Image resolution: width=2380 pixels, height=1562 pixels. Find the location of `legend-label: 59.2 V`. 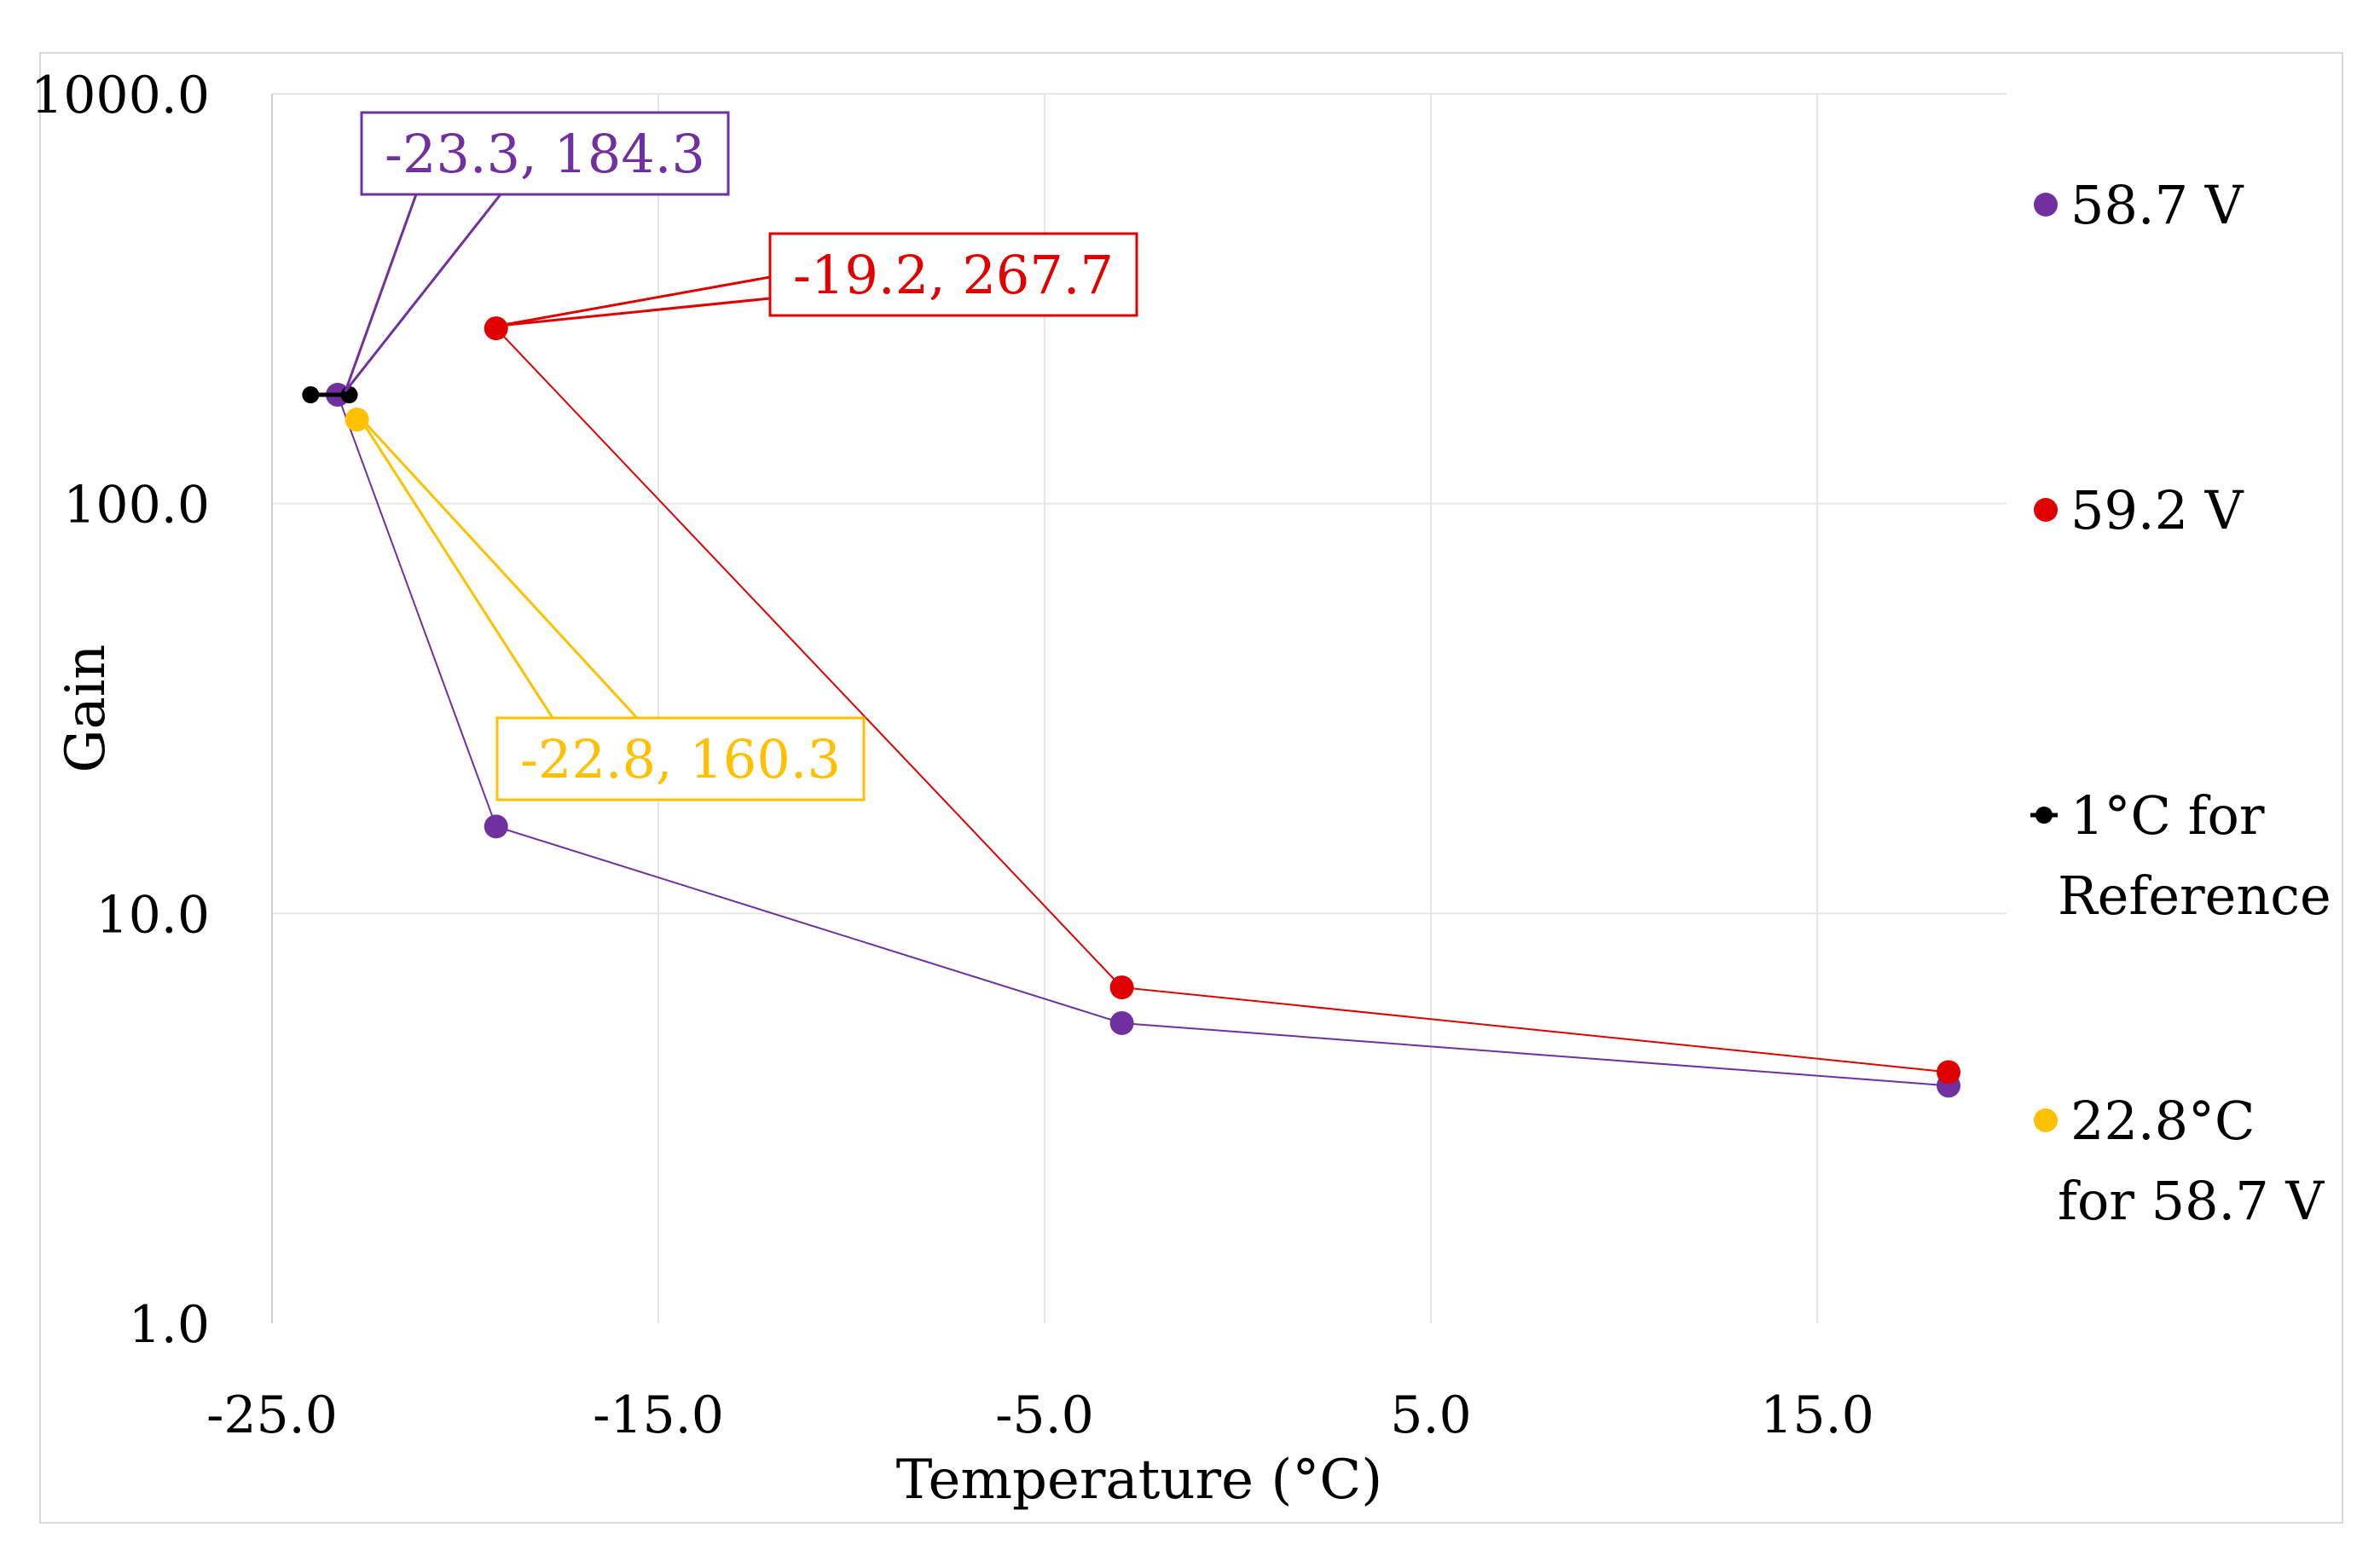

legend-label: 59.2 V is located at coordinates (2157, 510).